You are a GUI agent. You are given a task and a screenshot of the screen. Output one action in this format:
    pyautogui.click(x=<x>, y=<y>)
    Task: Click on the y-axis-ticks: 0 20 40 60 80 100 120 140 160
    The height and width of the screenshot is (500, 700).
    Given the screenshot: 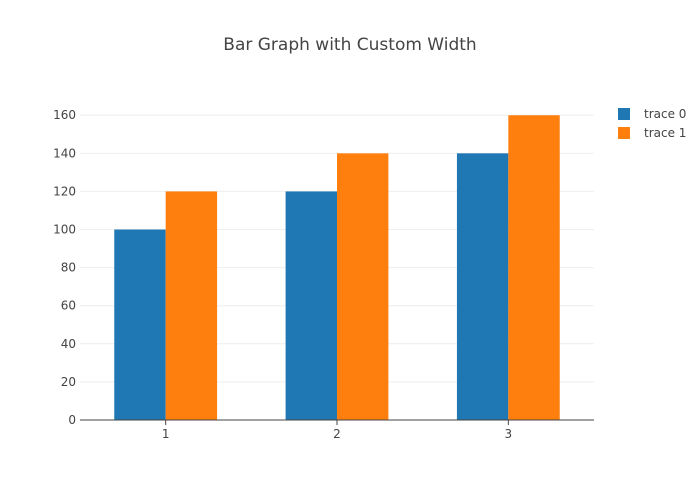 What is the action you would take?
    pyautogui.click(x=64, y=267)
    